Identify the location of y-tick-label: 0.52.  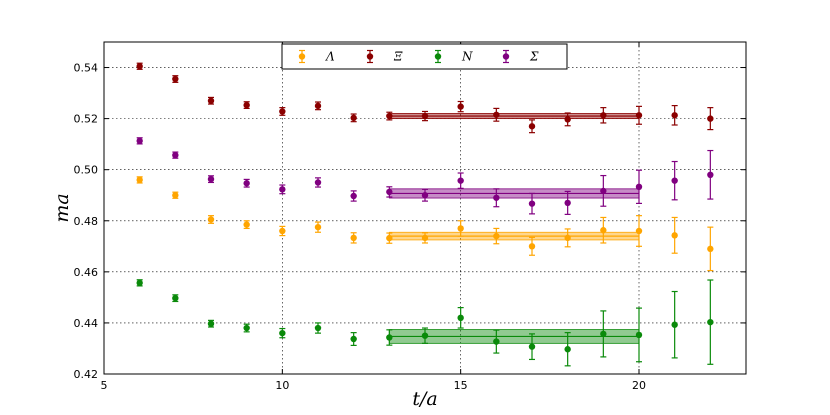
(86, 119).